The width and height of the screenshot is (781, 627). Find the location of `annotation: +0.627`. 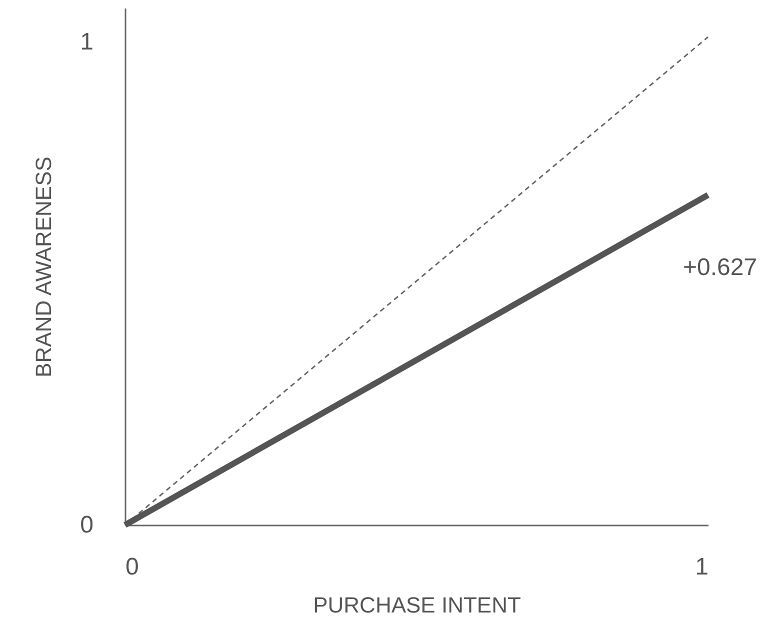

annotation: +0.627 is located at coordinates (720, 267).